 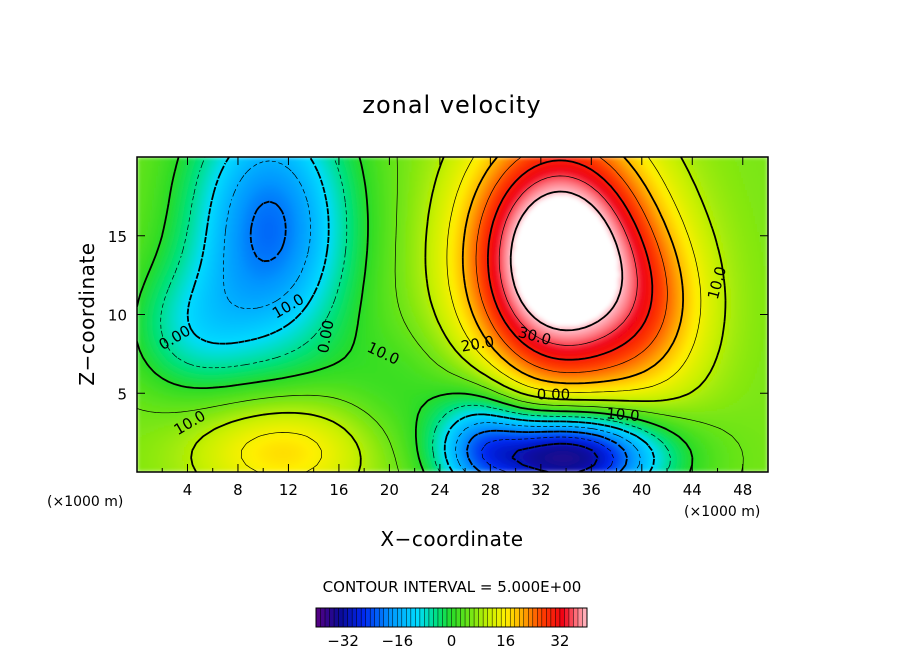 I want to click on colorbar-tick-label-0: −32, so click(x=343, y=641).